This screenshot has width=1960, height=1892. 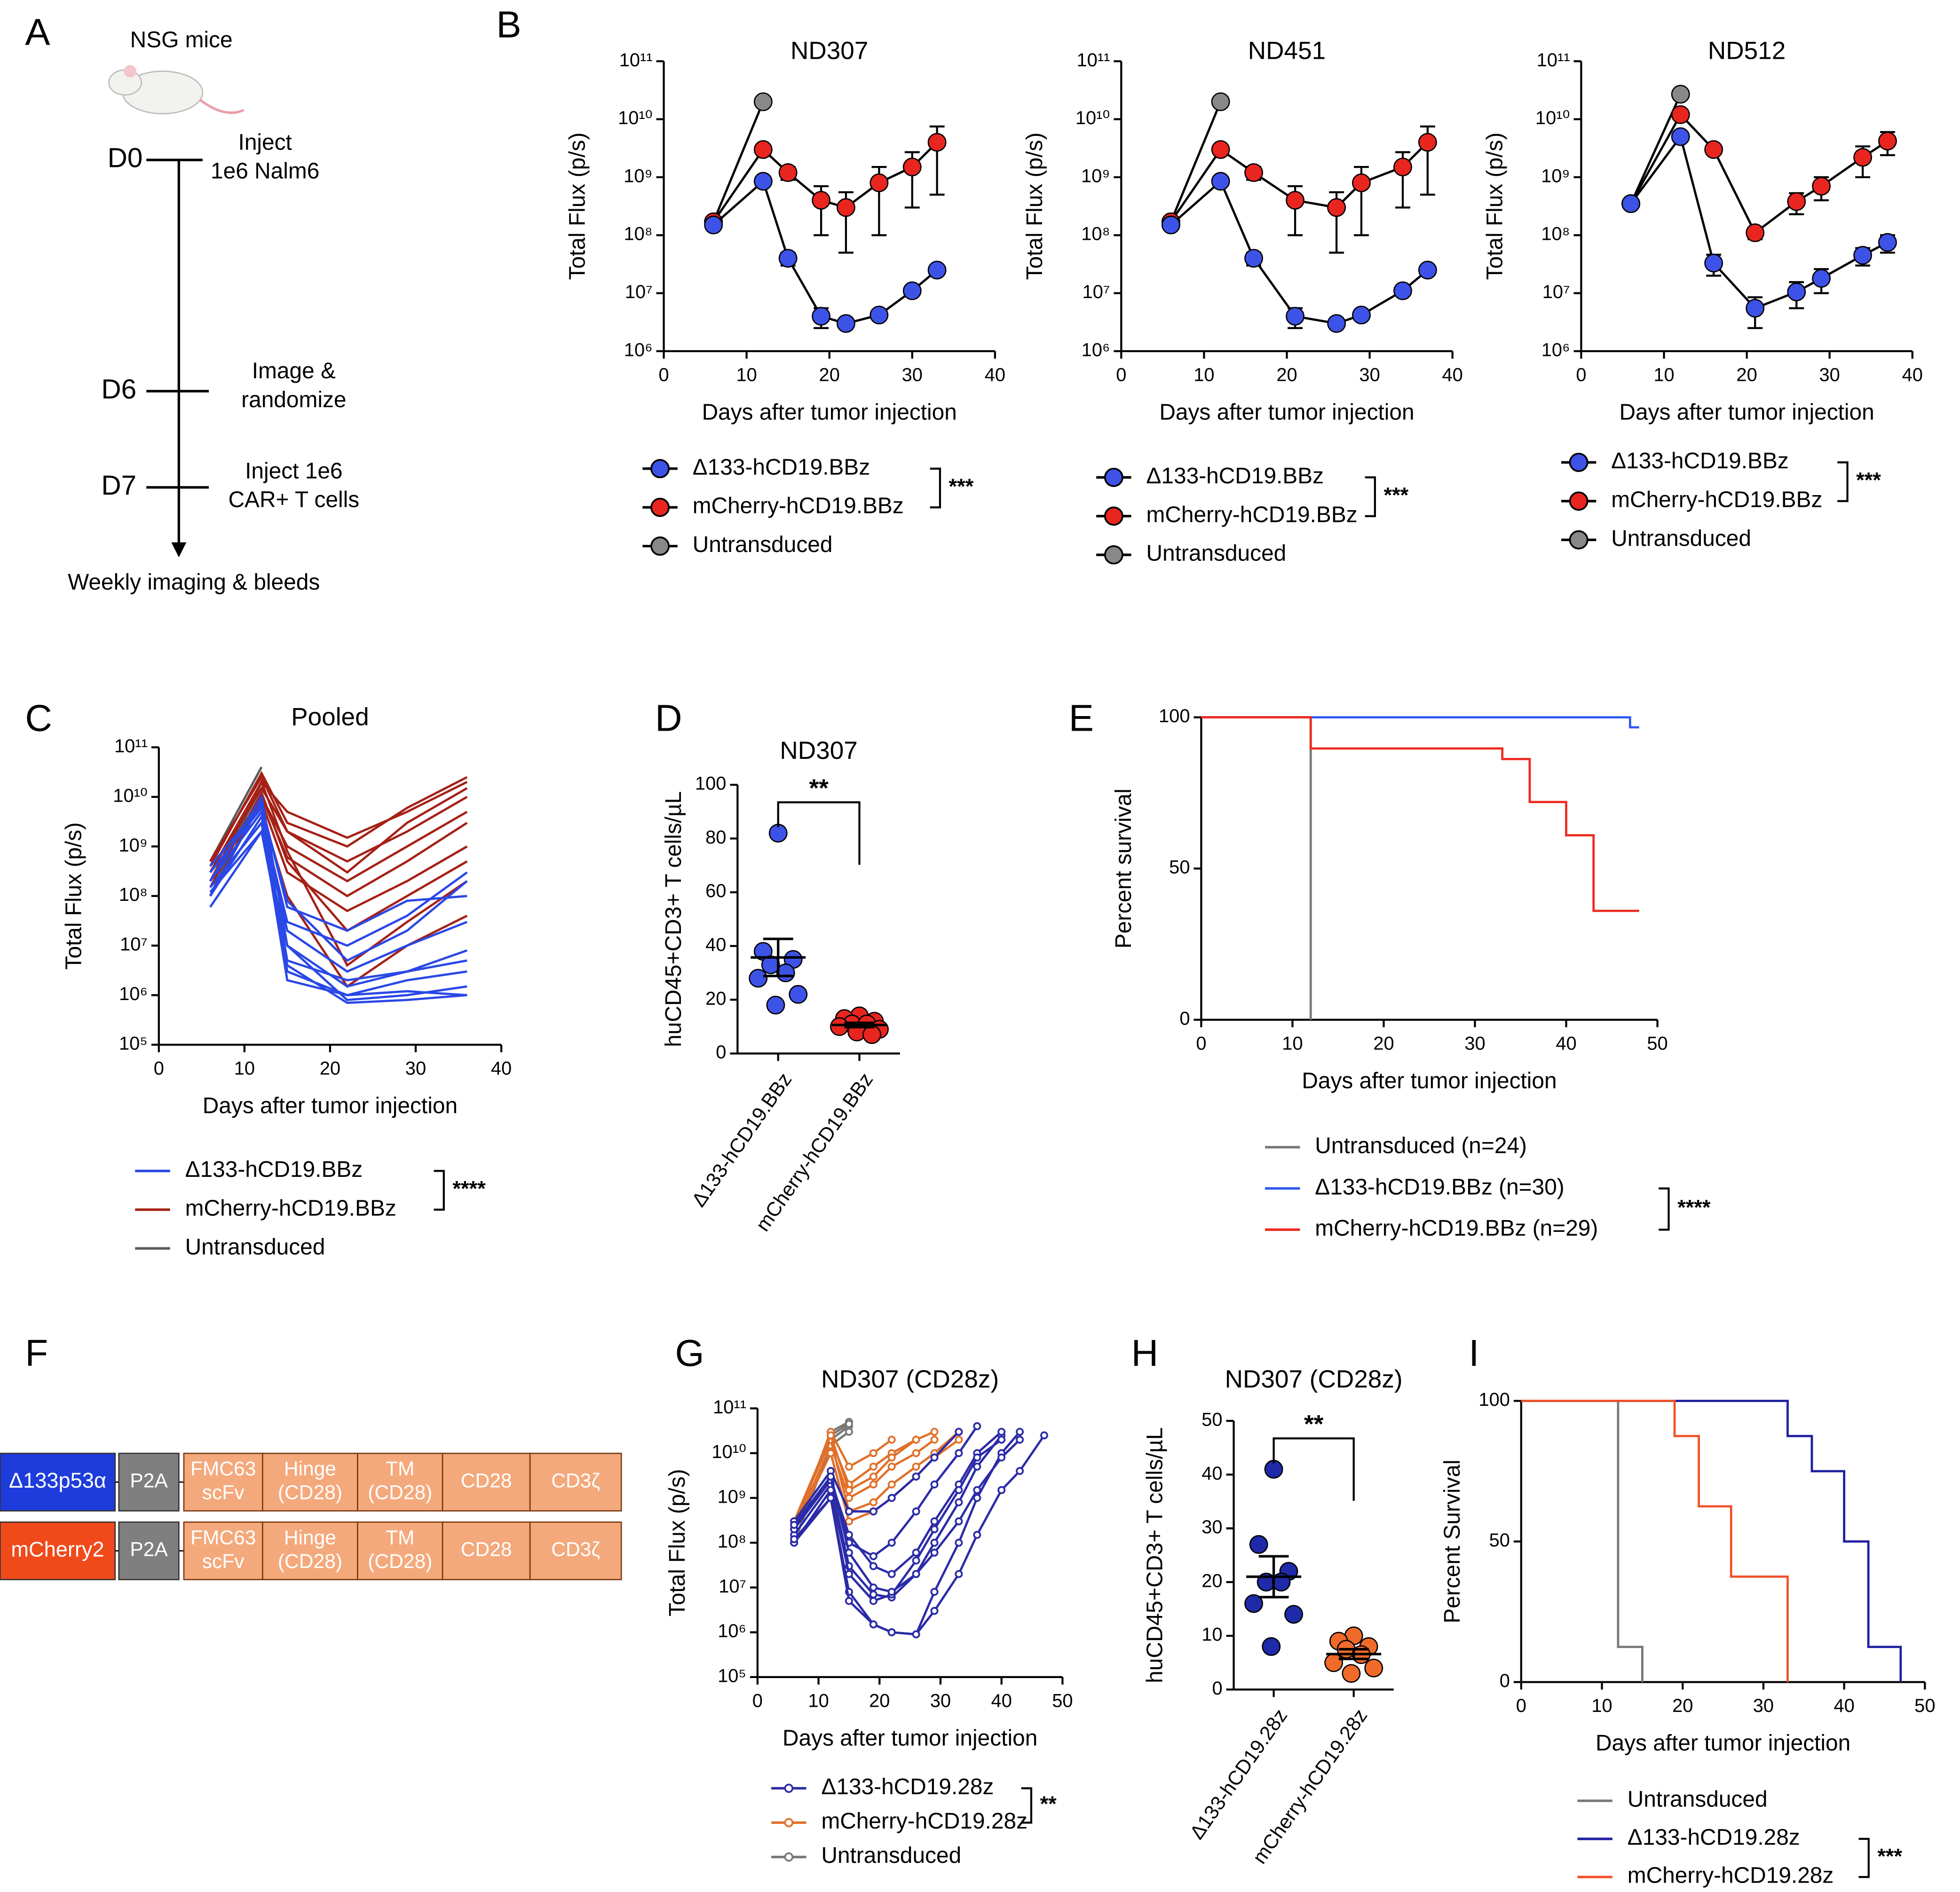 What do you see at coordinates (294, 371) in the screenshot?
I see `step-text: Image &` at bounding box center [294, 371].